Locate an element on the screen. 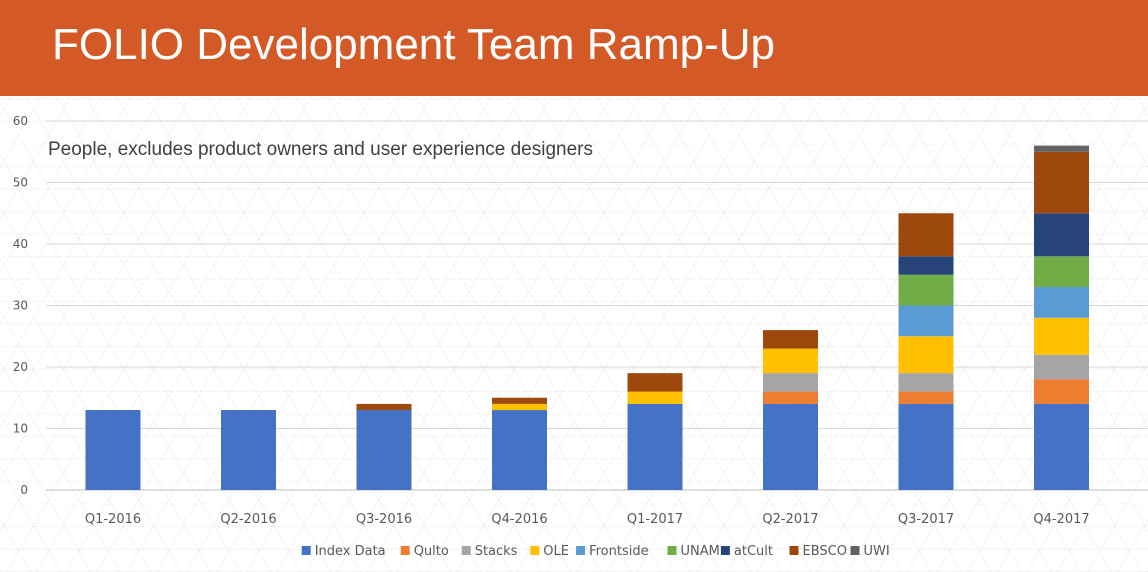  x-tick-label: Q3-2016 is located at coordinates (384, 519).